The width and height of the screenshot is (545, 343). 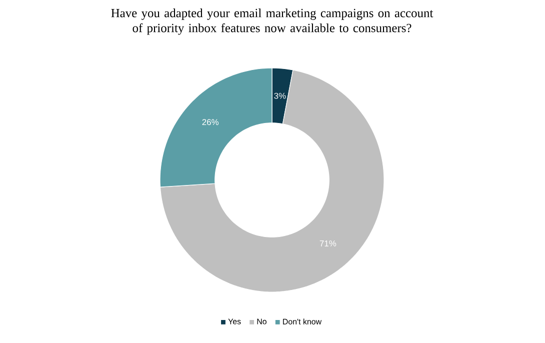 I want to click on data-label: 26%, so click(x=210, y=122).